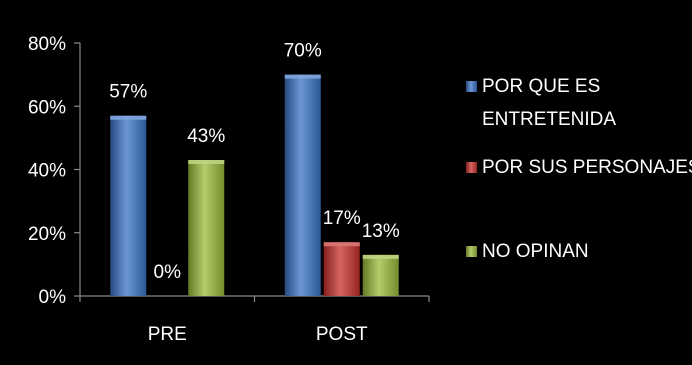 This screenshot has height=365, width=692. What do you see at coordinates (541, 86) in the screenshot?
I see `legend-label-por-que-es-entretenida: POR QUE ES` at bounding box center [541, 86].